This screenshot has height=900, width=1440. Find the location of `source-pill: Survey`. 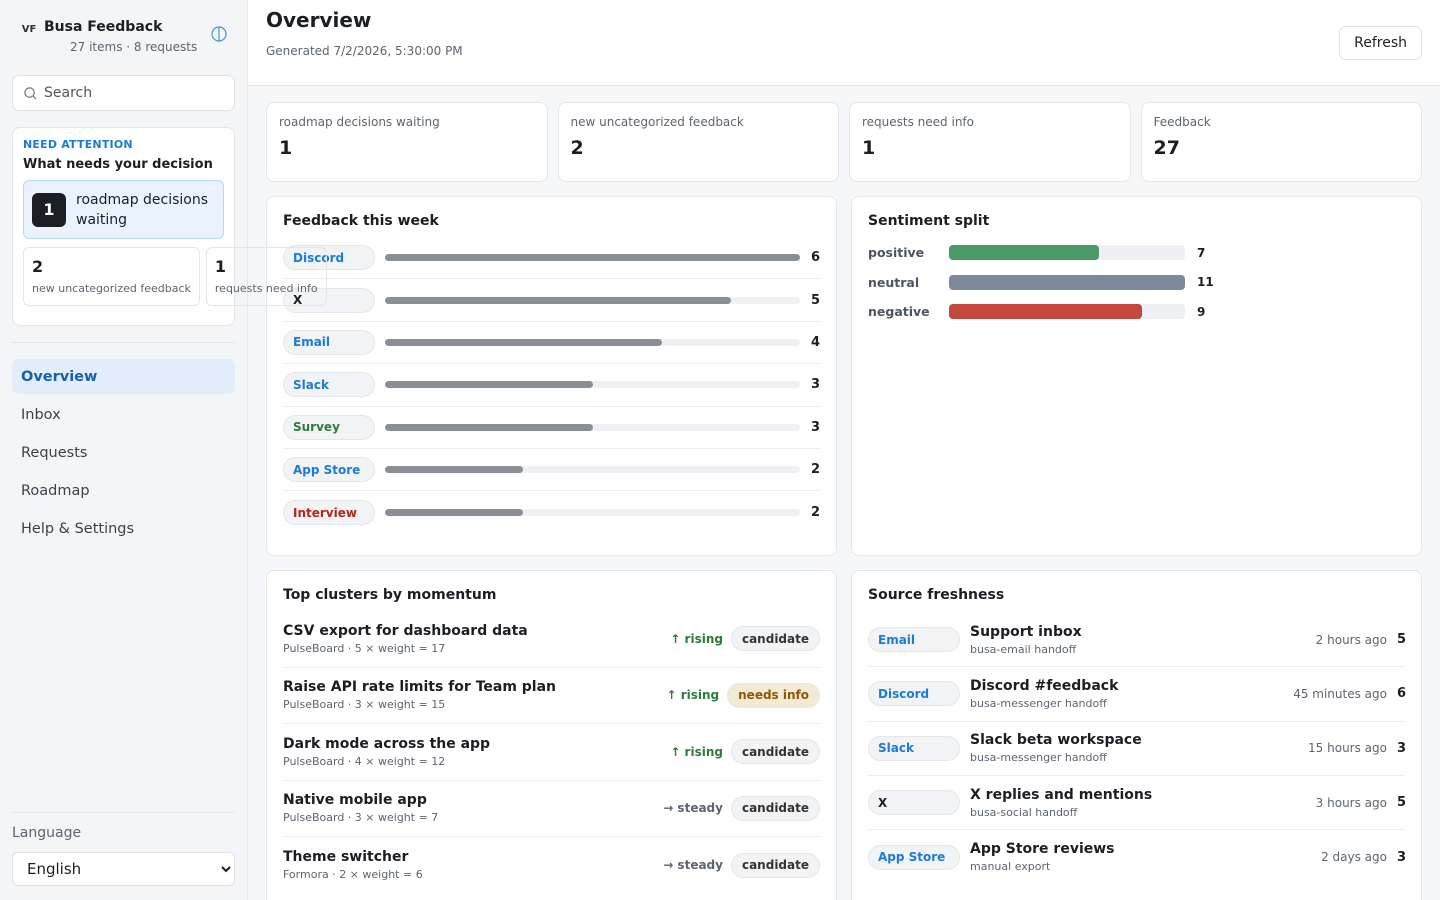

source-pill: Survey is located at coordinates (329, 427).